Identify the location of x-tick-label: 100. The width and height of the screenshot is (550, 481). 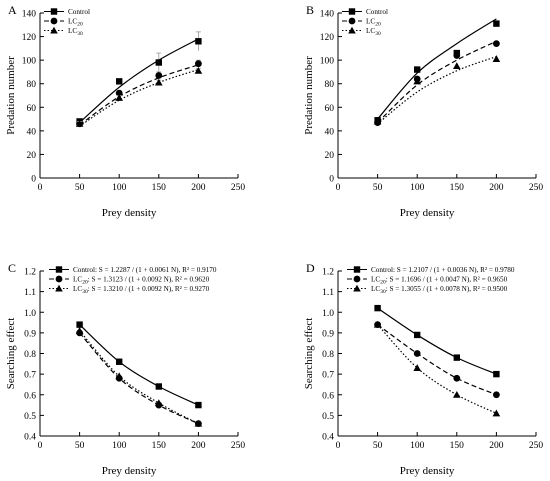
(417, 188).